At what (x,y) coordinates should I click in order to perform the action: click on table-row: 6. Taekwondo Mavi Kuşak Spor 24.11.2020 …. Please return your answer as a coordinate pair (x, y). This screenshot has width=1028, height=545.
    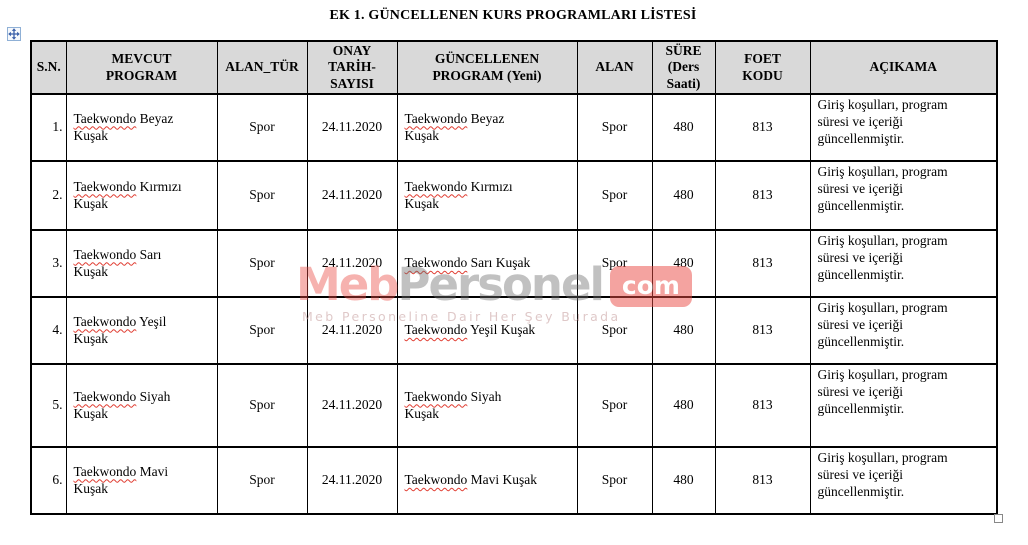
    Looking at the image, I should click on (514, 480).